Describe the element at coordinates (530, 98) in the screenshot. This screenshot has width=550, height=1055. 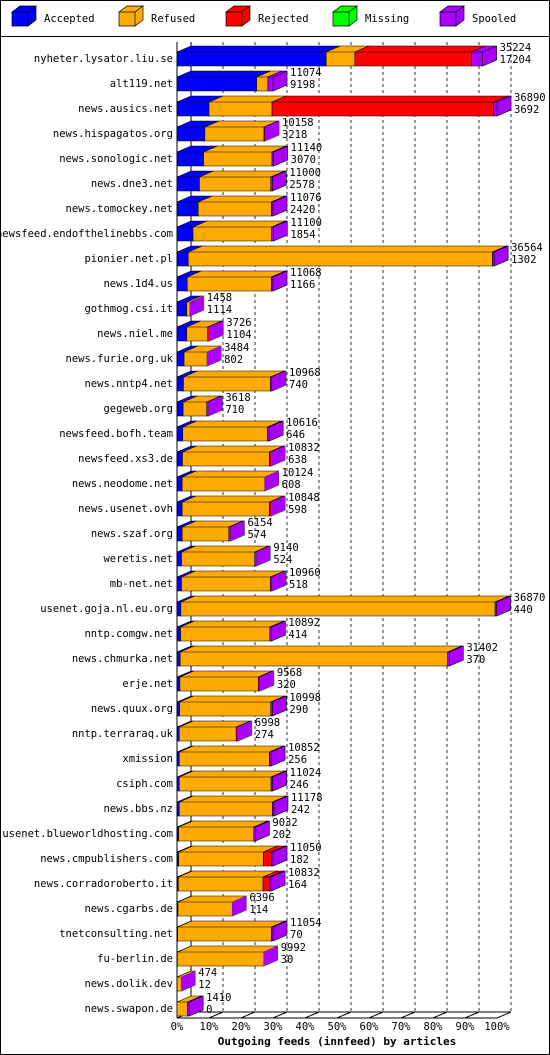
I see `offered-label: 36890` at that location.